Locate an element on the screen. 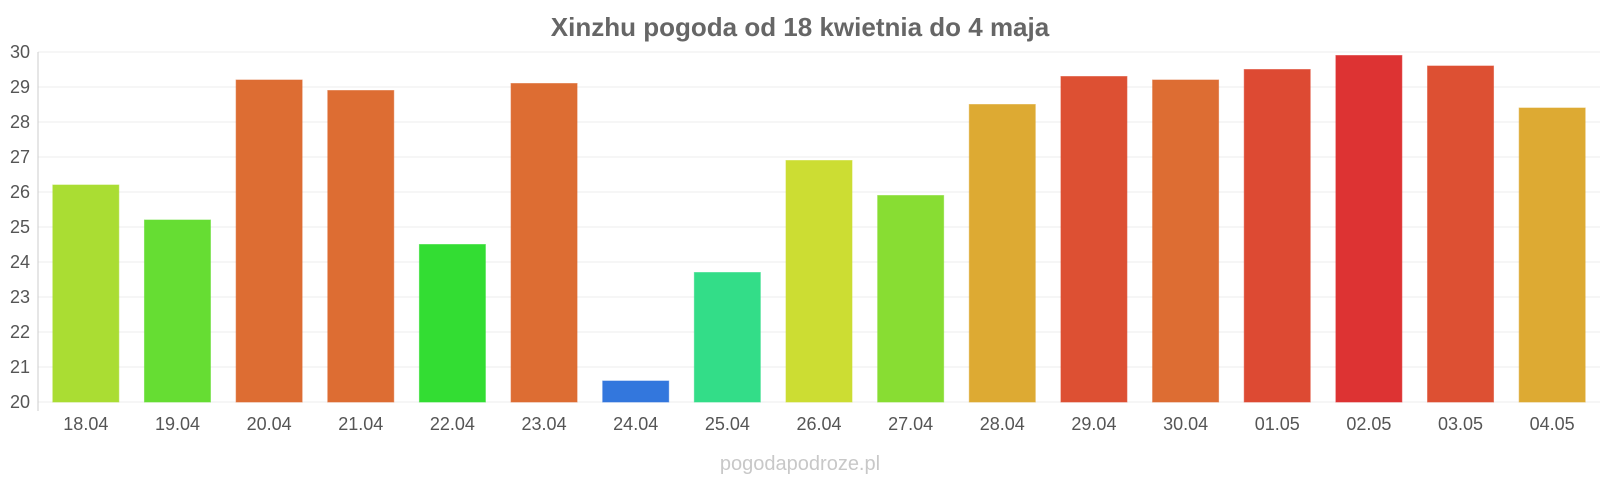 The width and height of the screenshot is (1600, 480). bar-25.04 is located at coordinates (727, 337).